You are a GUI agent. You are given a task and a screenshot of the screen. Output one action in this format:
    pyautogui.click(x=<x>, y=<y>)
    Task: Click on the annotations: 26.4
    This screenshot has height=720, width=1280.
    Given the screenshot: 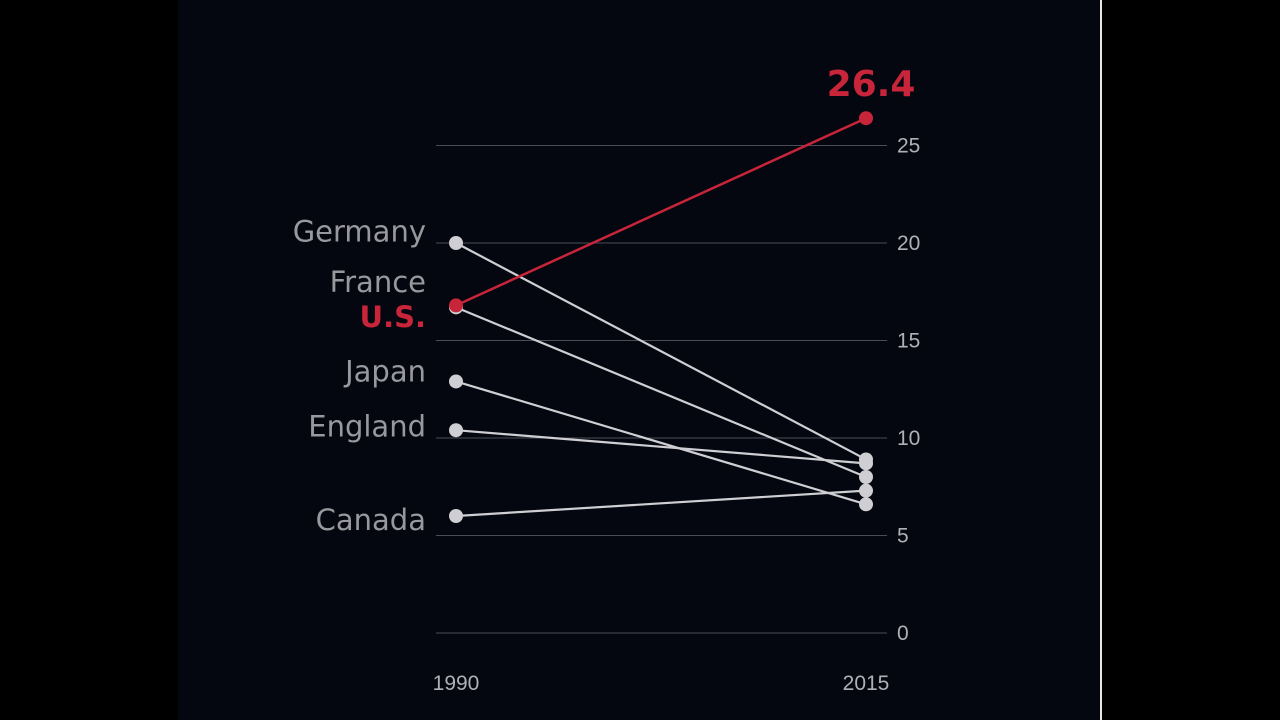 What is the action you would take?
    pyautogui.click(x=871, y=84)
    